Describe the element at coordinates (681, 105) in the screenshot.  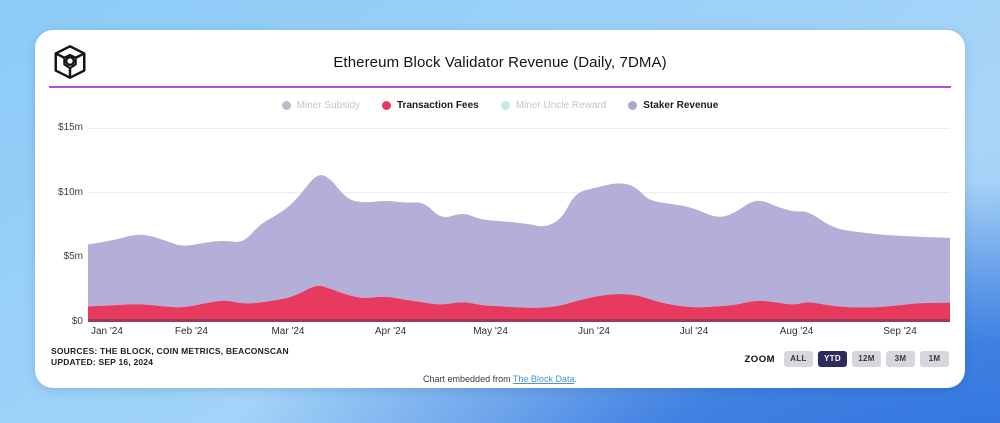
I see `legend-item-label: Staker Revenue` at that location.